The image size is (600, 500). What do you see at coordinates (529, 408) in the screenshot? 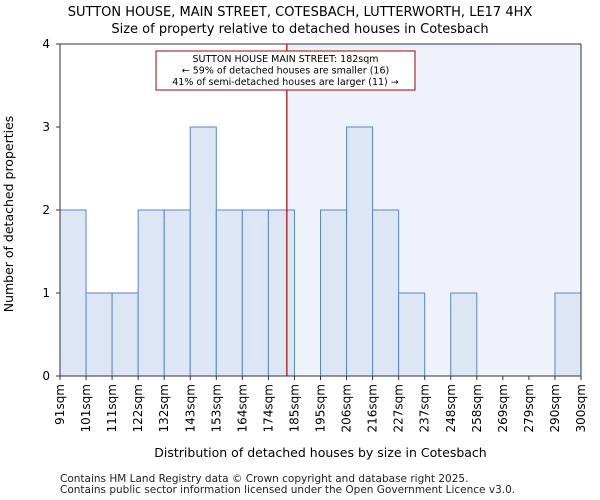
I see `x-tick-label-279sqm: 279sqm` at bounding box center [529, 408].